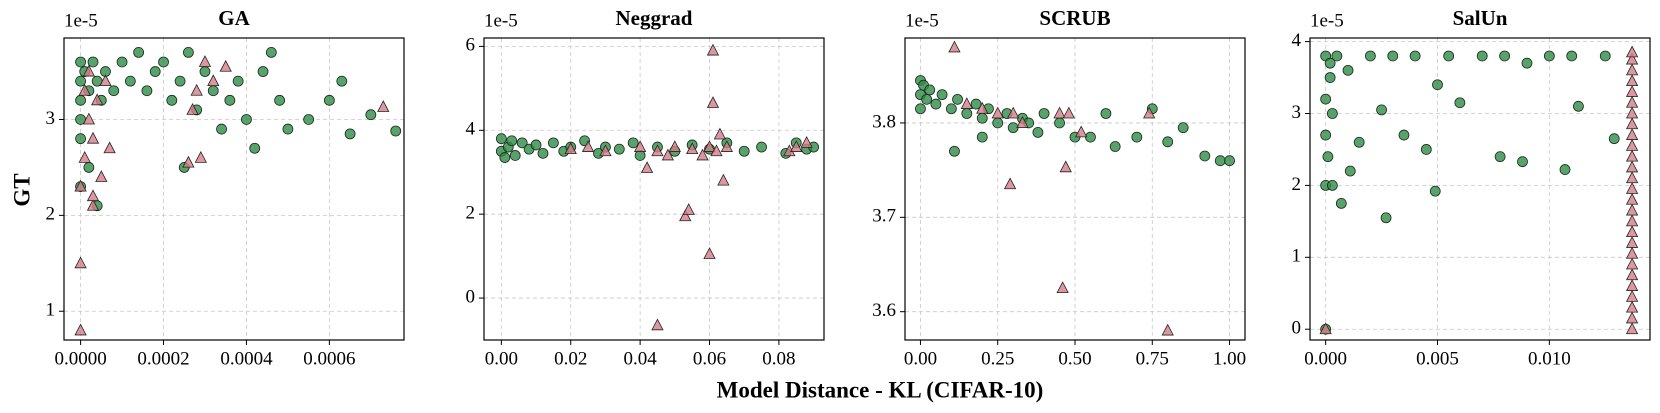 Image resolution: width=1660 pixels, height=413 pixels. What do you see at coordinates (1297, 184) in the screenshot?
I see `y-tick-label: 2` at bounding box center [1297, 184].